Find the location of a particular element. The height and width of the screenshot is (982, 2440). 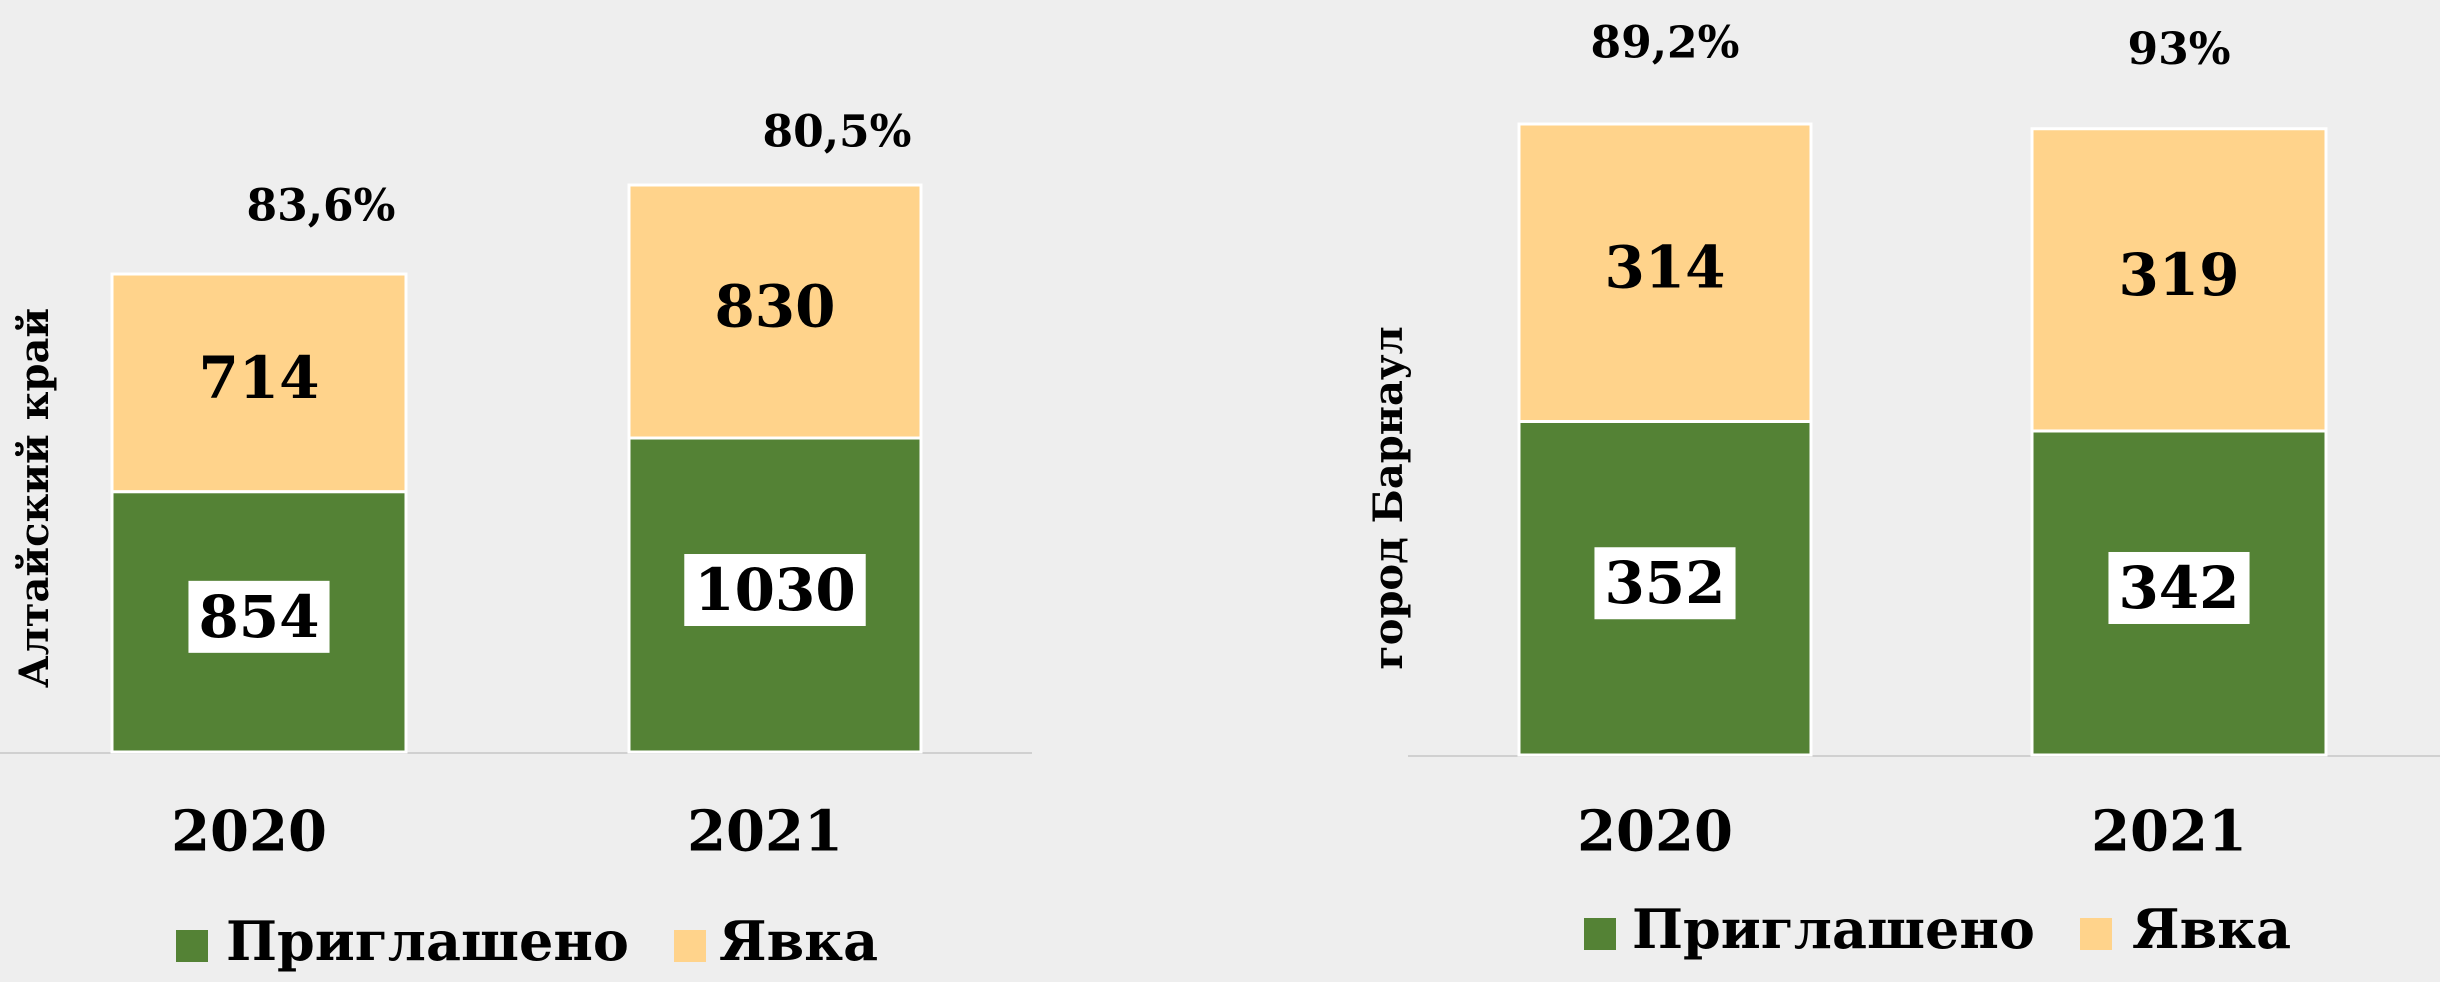

data-label-group: 854 is located at coordinates (259, 616).